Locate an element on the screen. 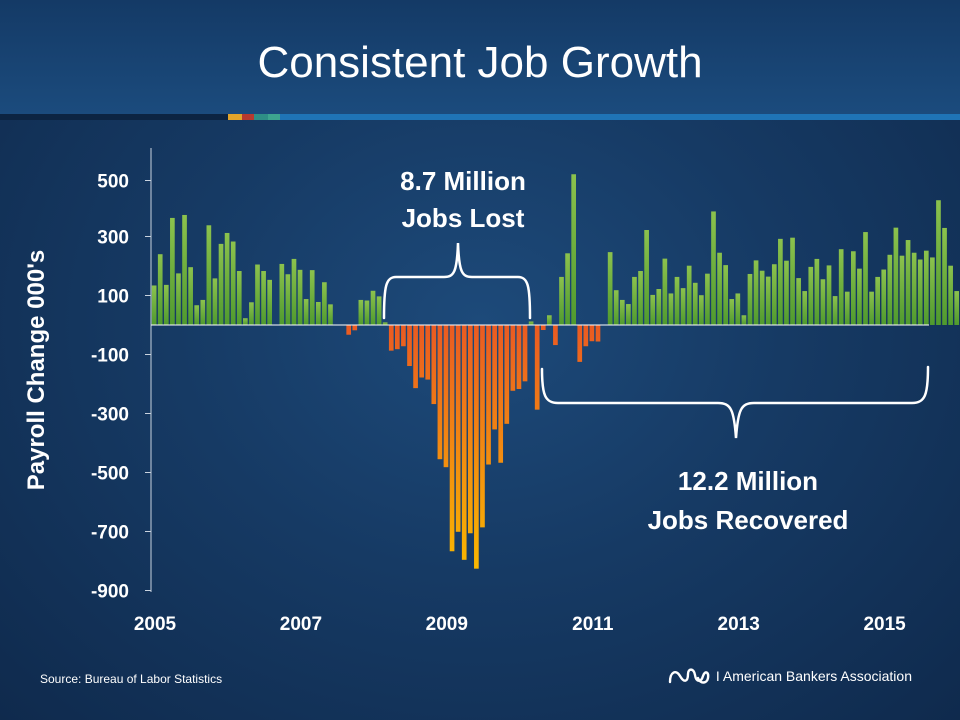  source-note: Source: Bureau of Labor Statistics is located at coordinates (131, 679).